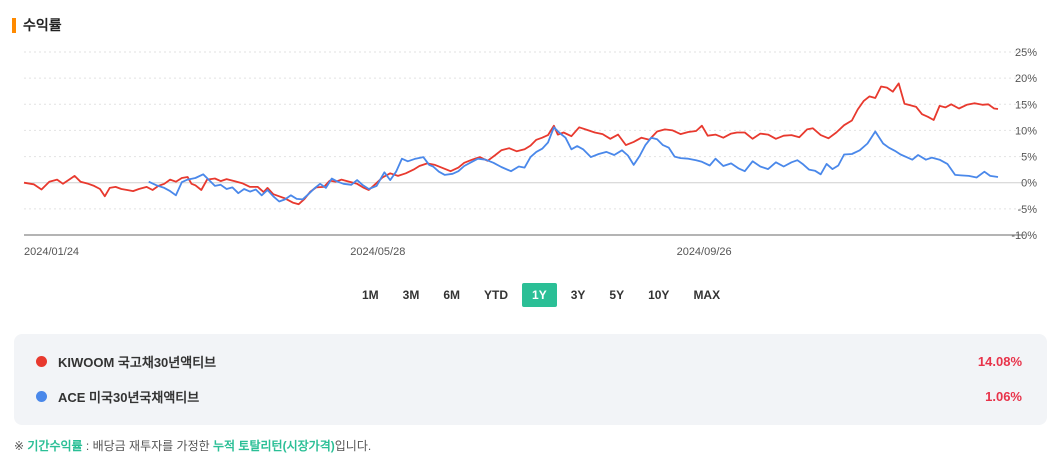 The image size is (1057, 463). What do you see at coordinates (999, 361) in the screenshot?
I see `legend-return-value: 14.08%` at bounding box center [999, 361].